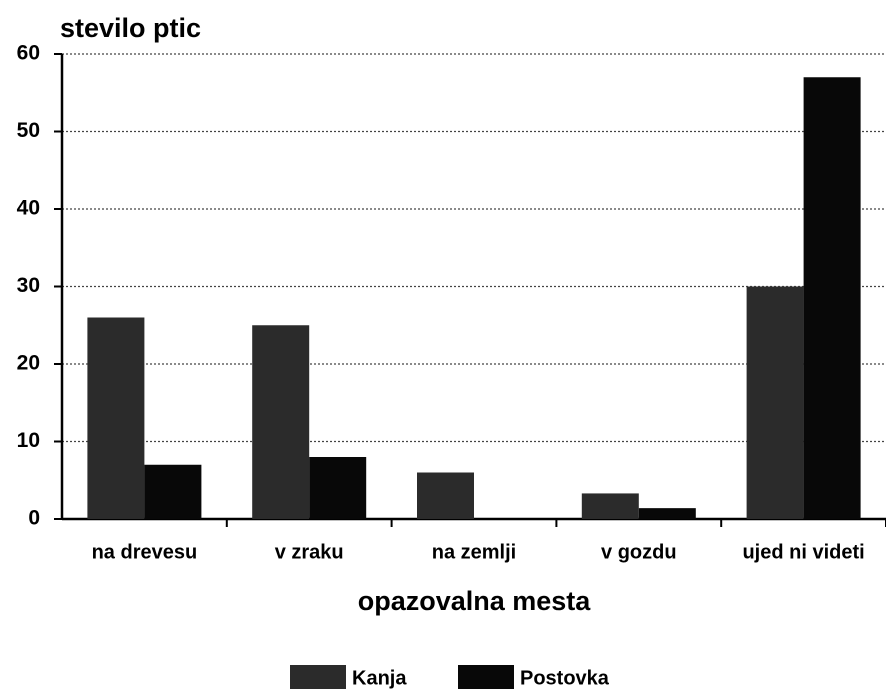 This screenshot has height=689, width=886. What do you see at coordinates (28, 53) in the screenshot?
I see `y-tick-label: 60` at bounding box center [28, 53].